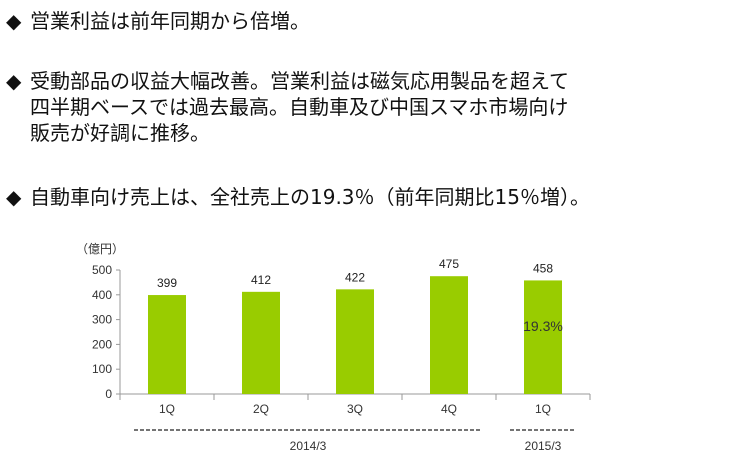 Image resolution: width=750 pixels, height=471 pixels. Describe the element at coordinates (102, 369) in the screenshot. I see `y-tick-label: 100` at that location.